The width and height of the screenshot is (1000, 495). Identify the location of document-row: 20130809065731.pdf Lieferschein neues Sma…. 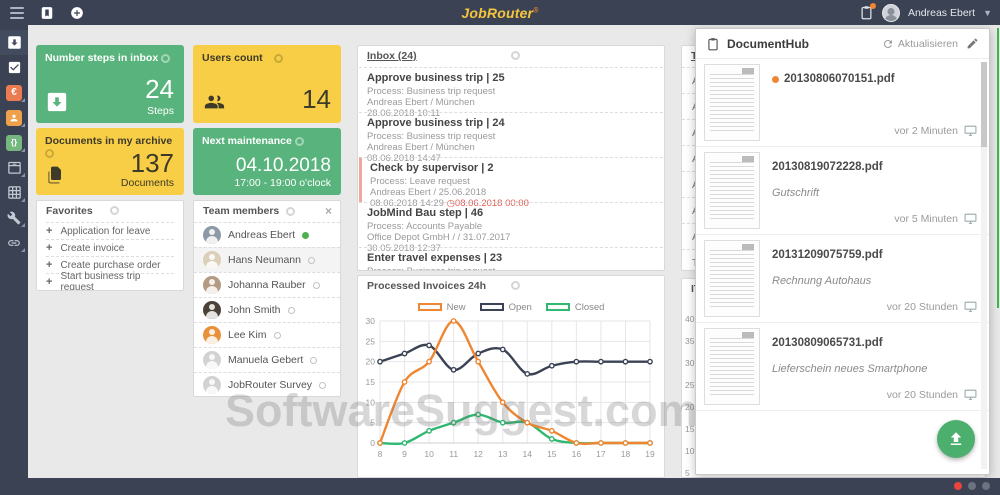
(842, 367).